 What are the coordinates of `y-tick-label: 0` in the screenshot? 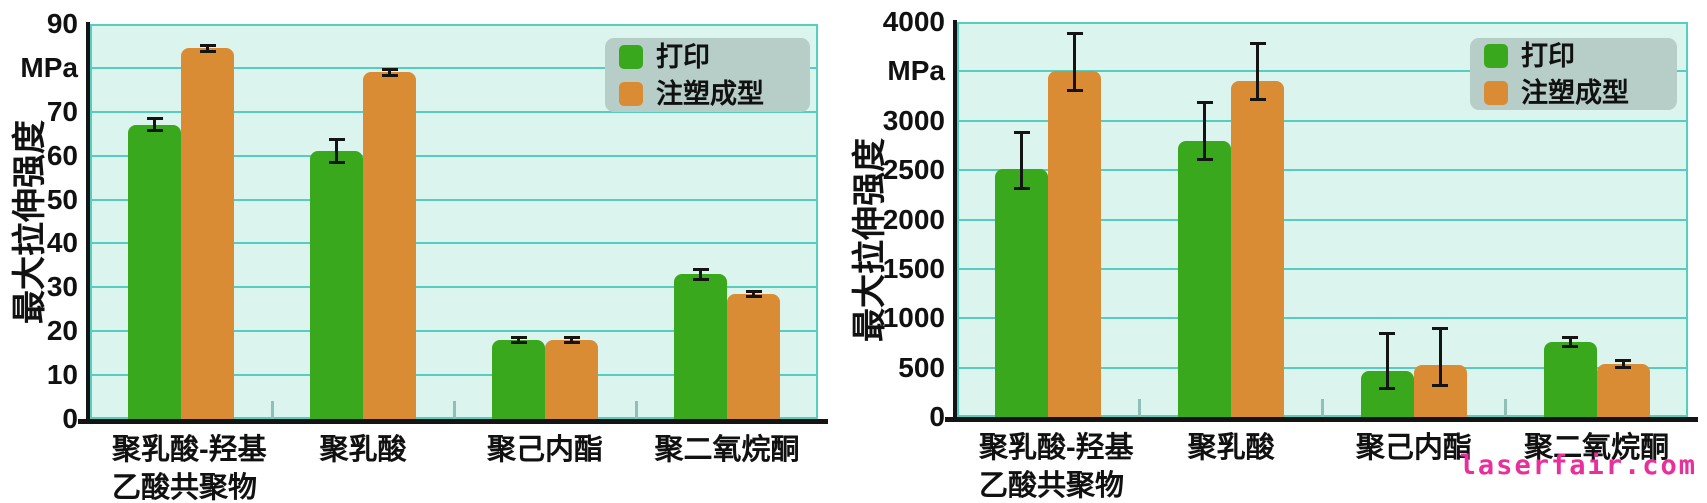 It's located at (70, 418).